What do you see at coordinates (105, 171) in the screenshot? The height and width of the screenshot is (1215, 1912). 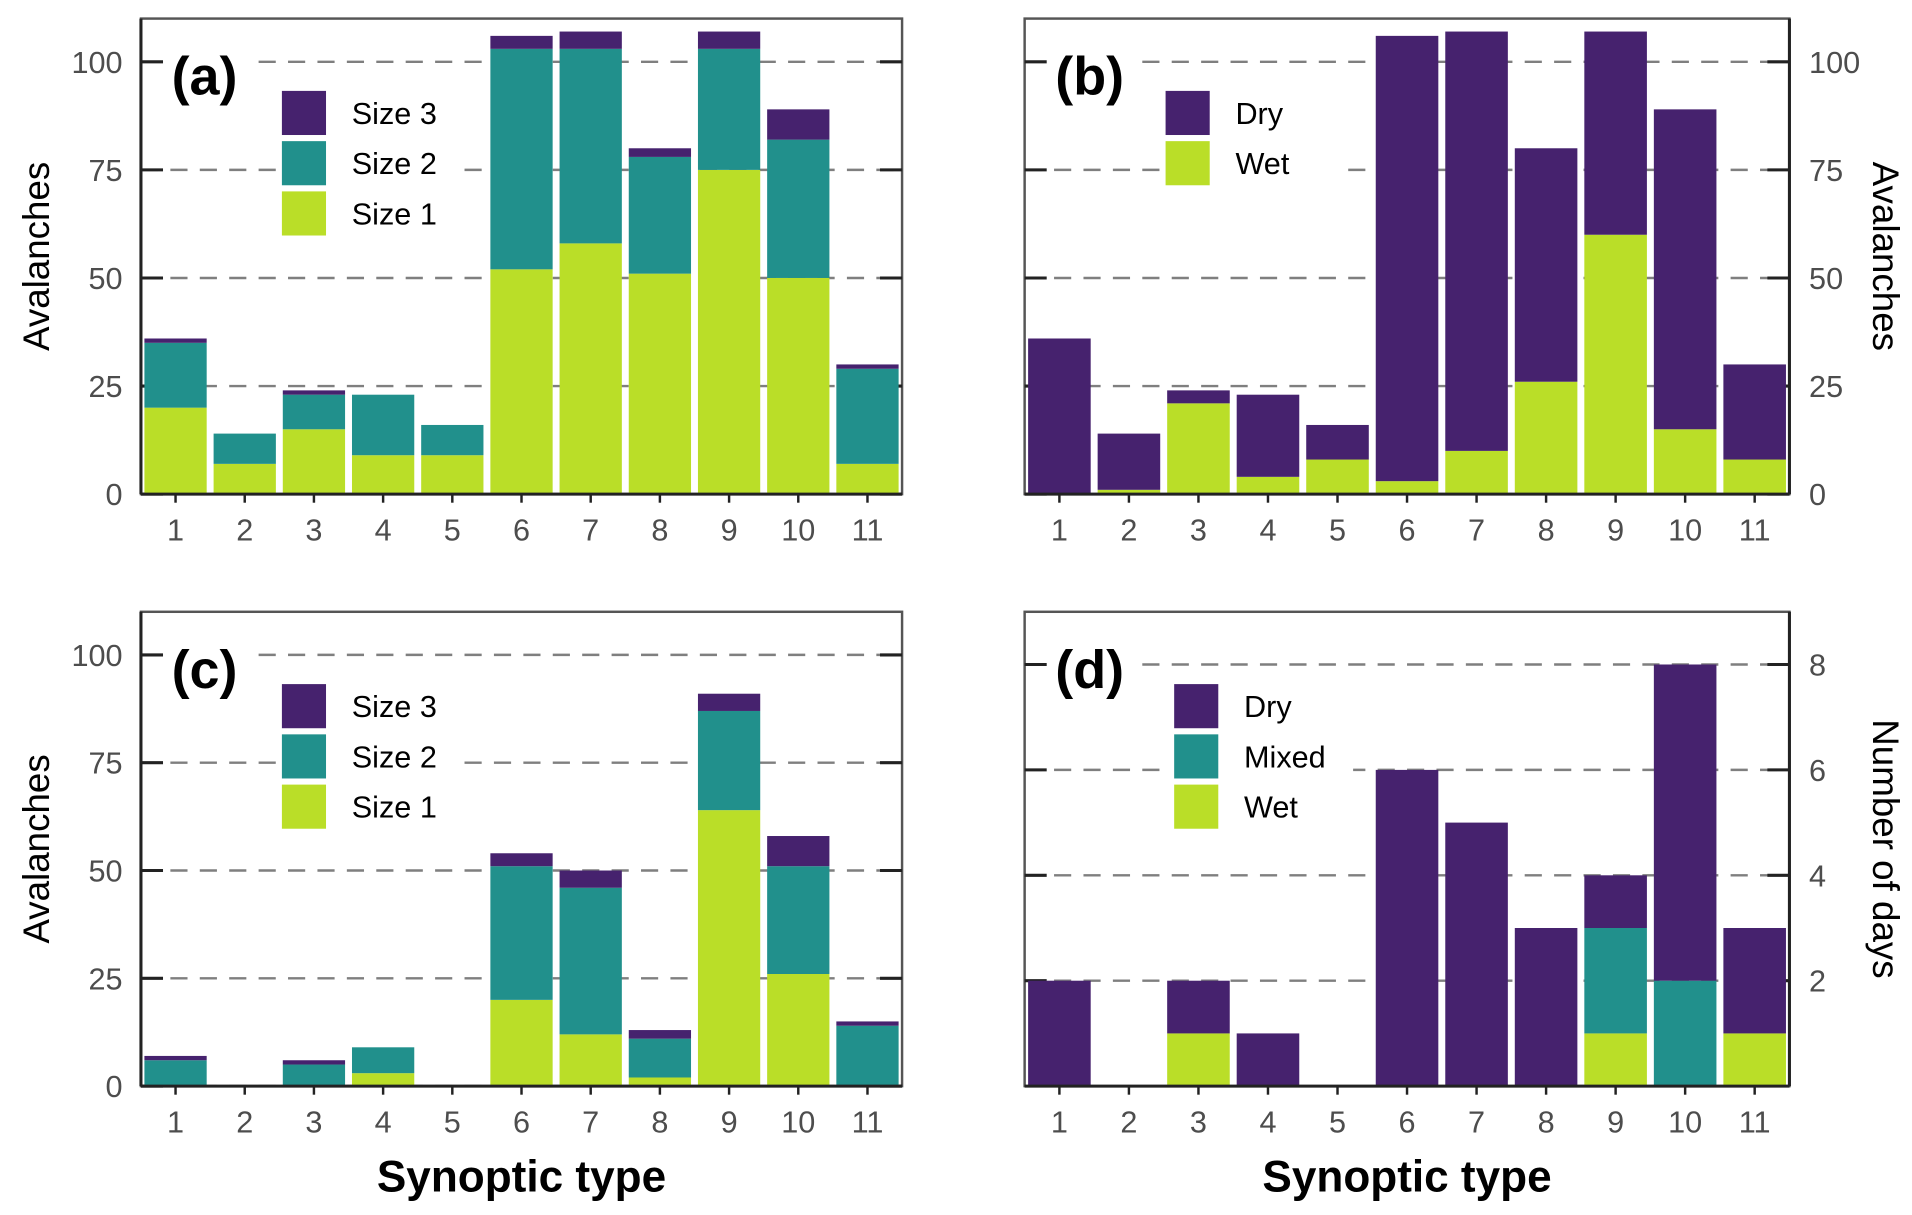 I see `y-tick-label: 75` at bounding box center [105, 171].